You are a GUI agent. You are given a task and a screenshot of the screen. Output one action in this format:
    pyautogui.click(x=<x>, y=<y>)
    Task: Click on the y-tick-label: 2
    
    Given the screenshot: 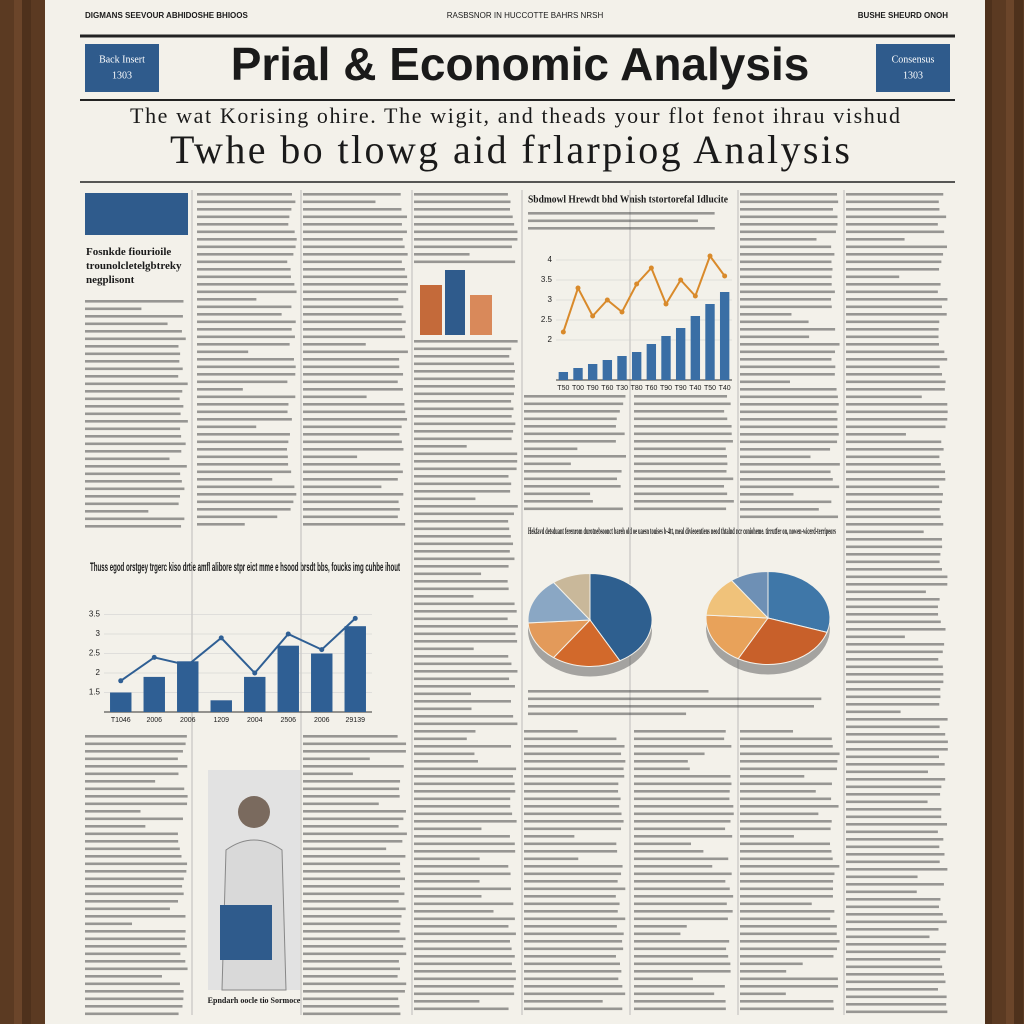 What is the action you would take?
    pyautogui.click(x=98, y=672)
    